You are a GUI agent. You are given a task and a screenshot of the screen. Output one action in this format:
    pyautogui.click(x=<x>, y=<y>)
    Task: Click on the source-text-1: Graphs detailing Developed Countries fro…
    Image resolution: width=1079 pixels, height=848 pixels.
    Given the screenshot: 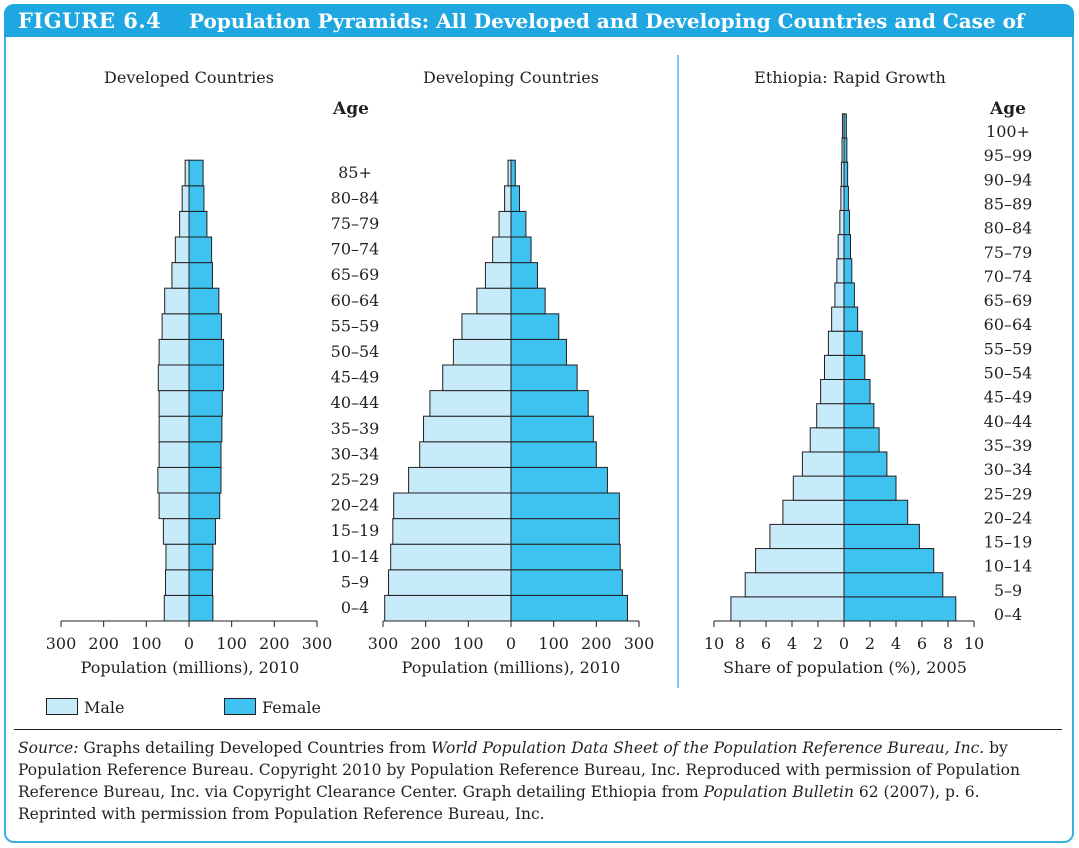 What is the action you would take?
    pyautogui.click(x=255, y=748)
    